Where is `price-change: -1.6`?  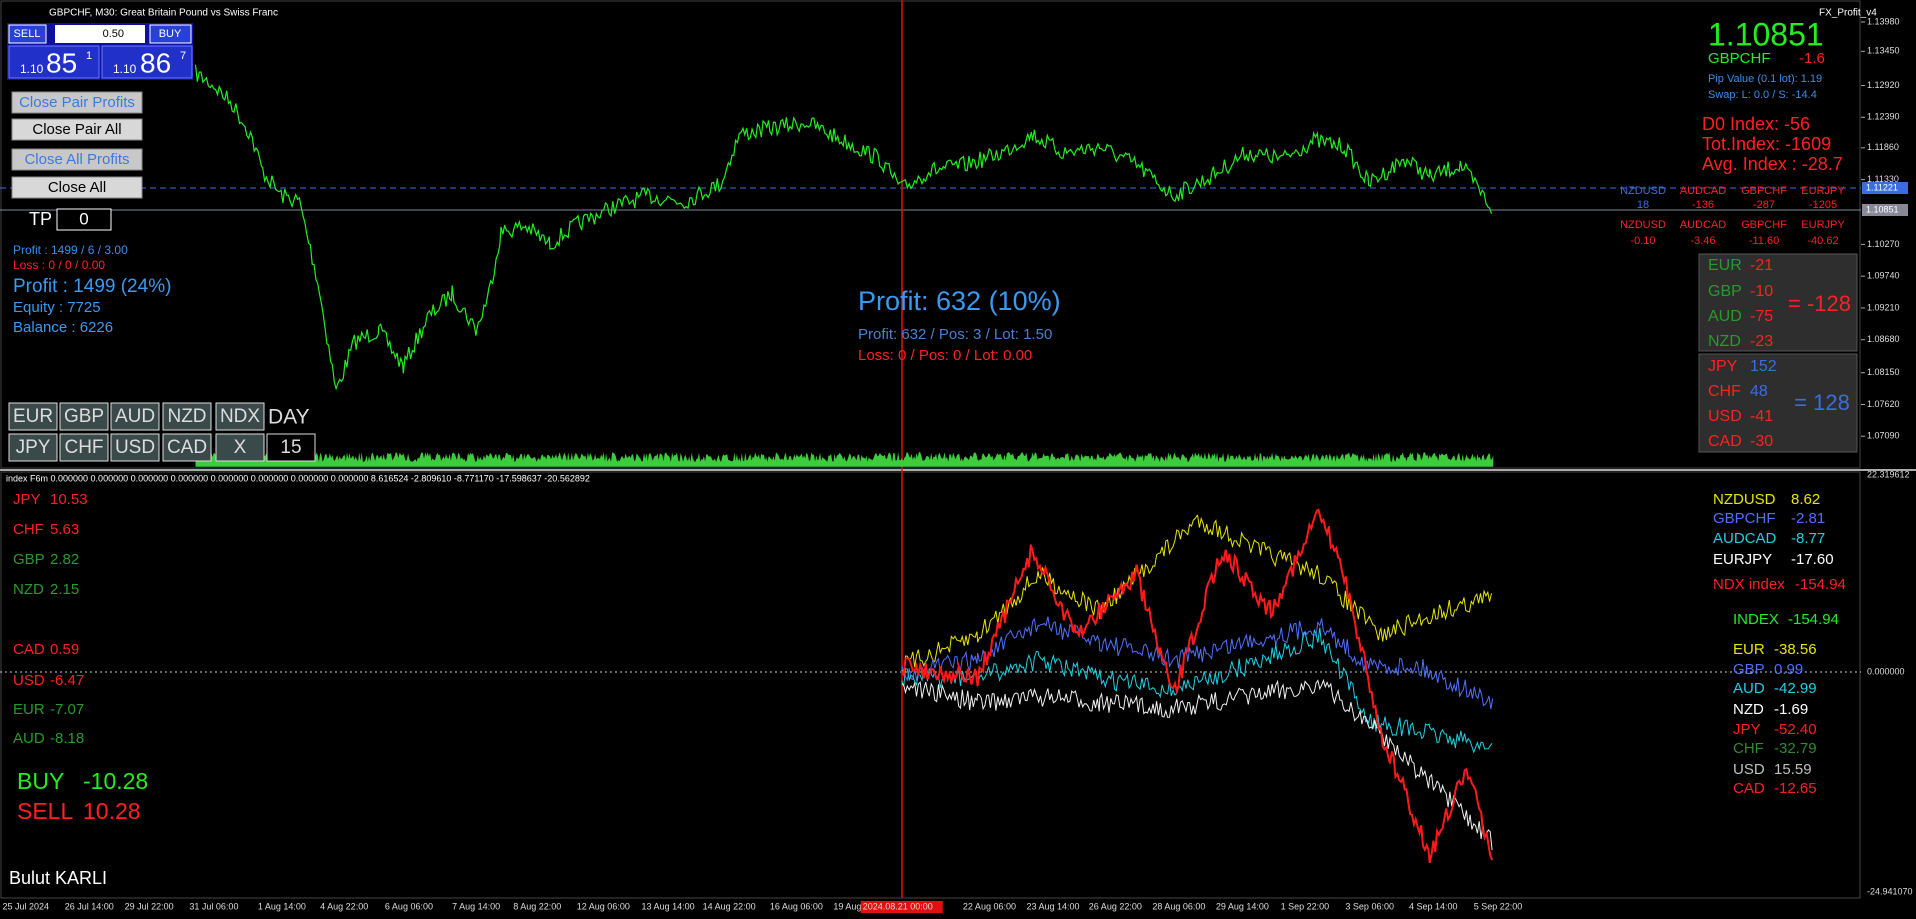
price-change: -1.6 is located at coordinates (1812, 58).